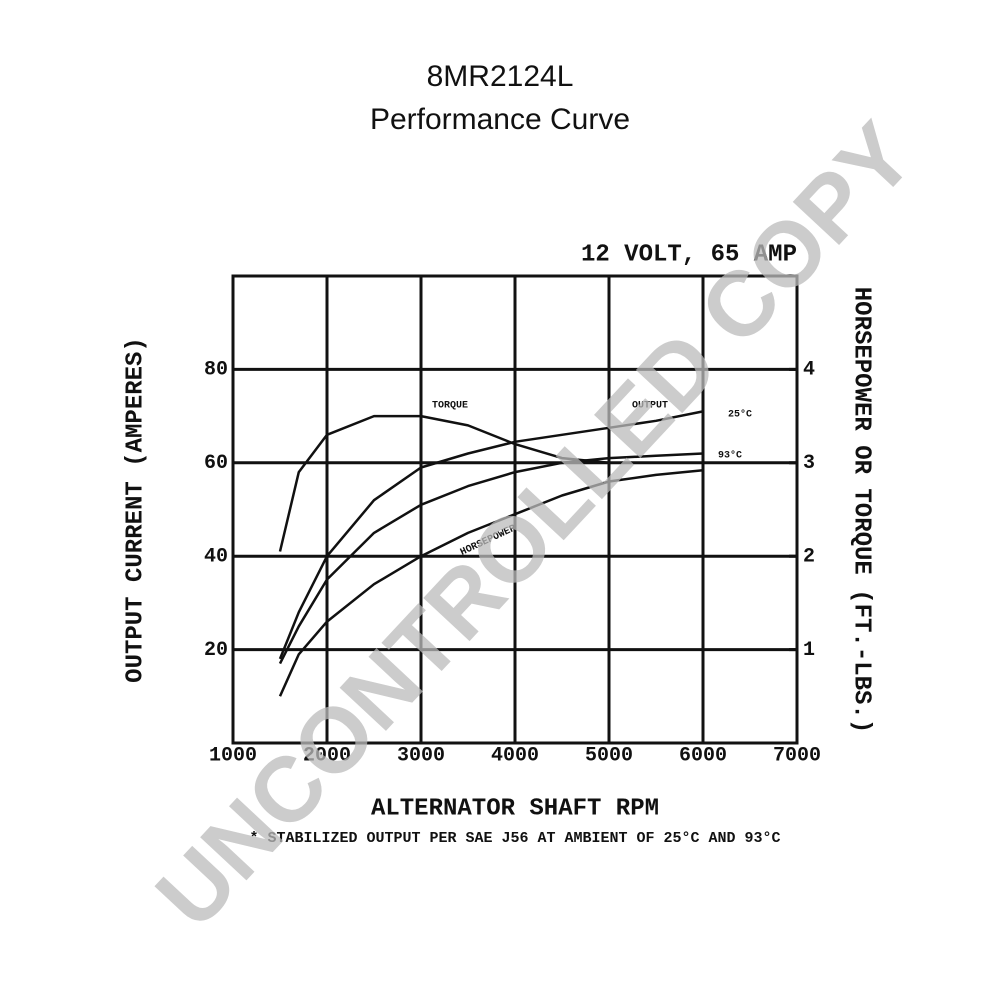  I want to click on series-label: TORQUE, so click(450, 406).